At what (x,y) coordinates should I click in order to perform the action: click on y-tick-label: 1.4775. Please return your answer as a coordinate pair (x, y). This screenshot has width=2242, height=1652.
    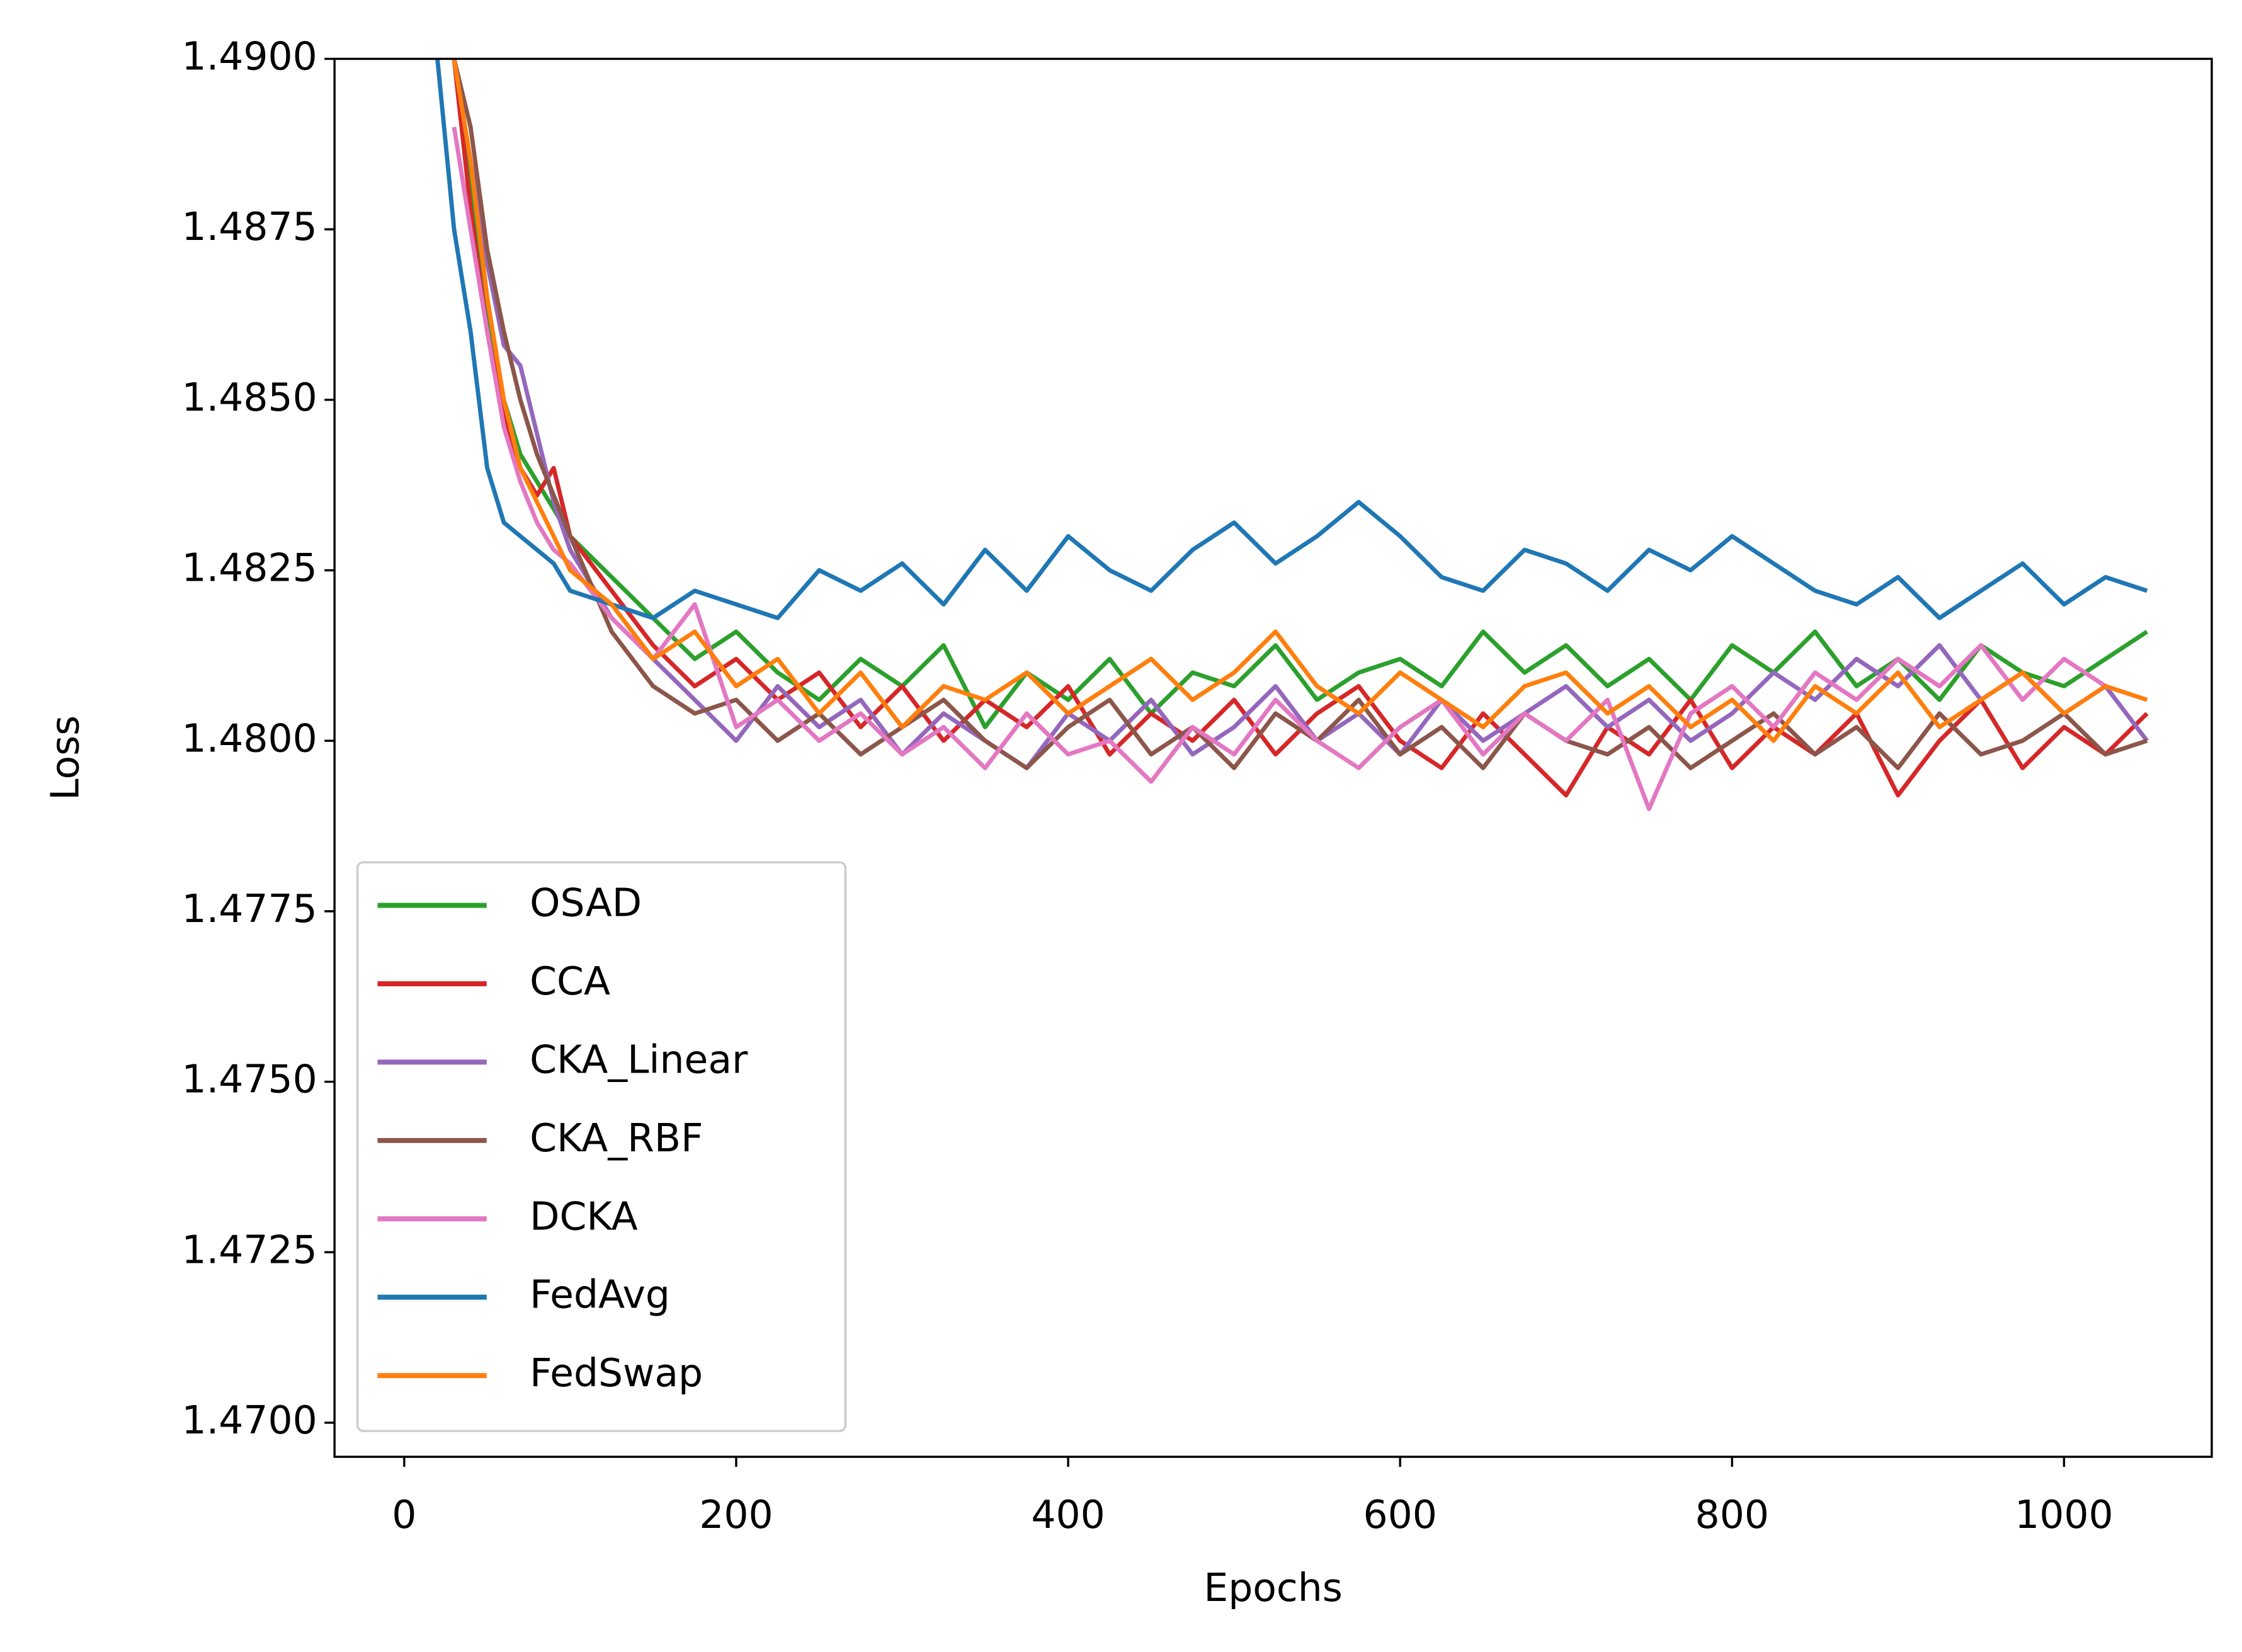
    Looking at the image, I should click on (249, 909).